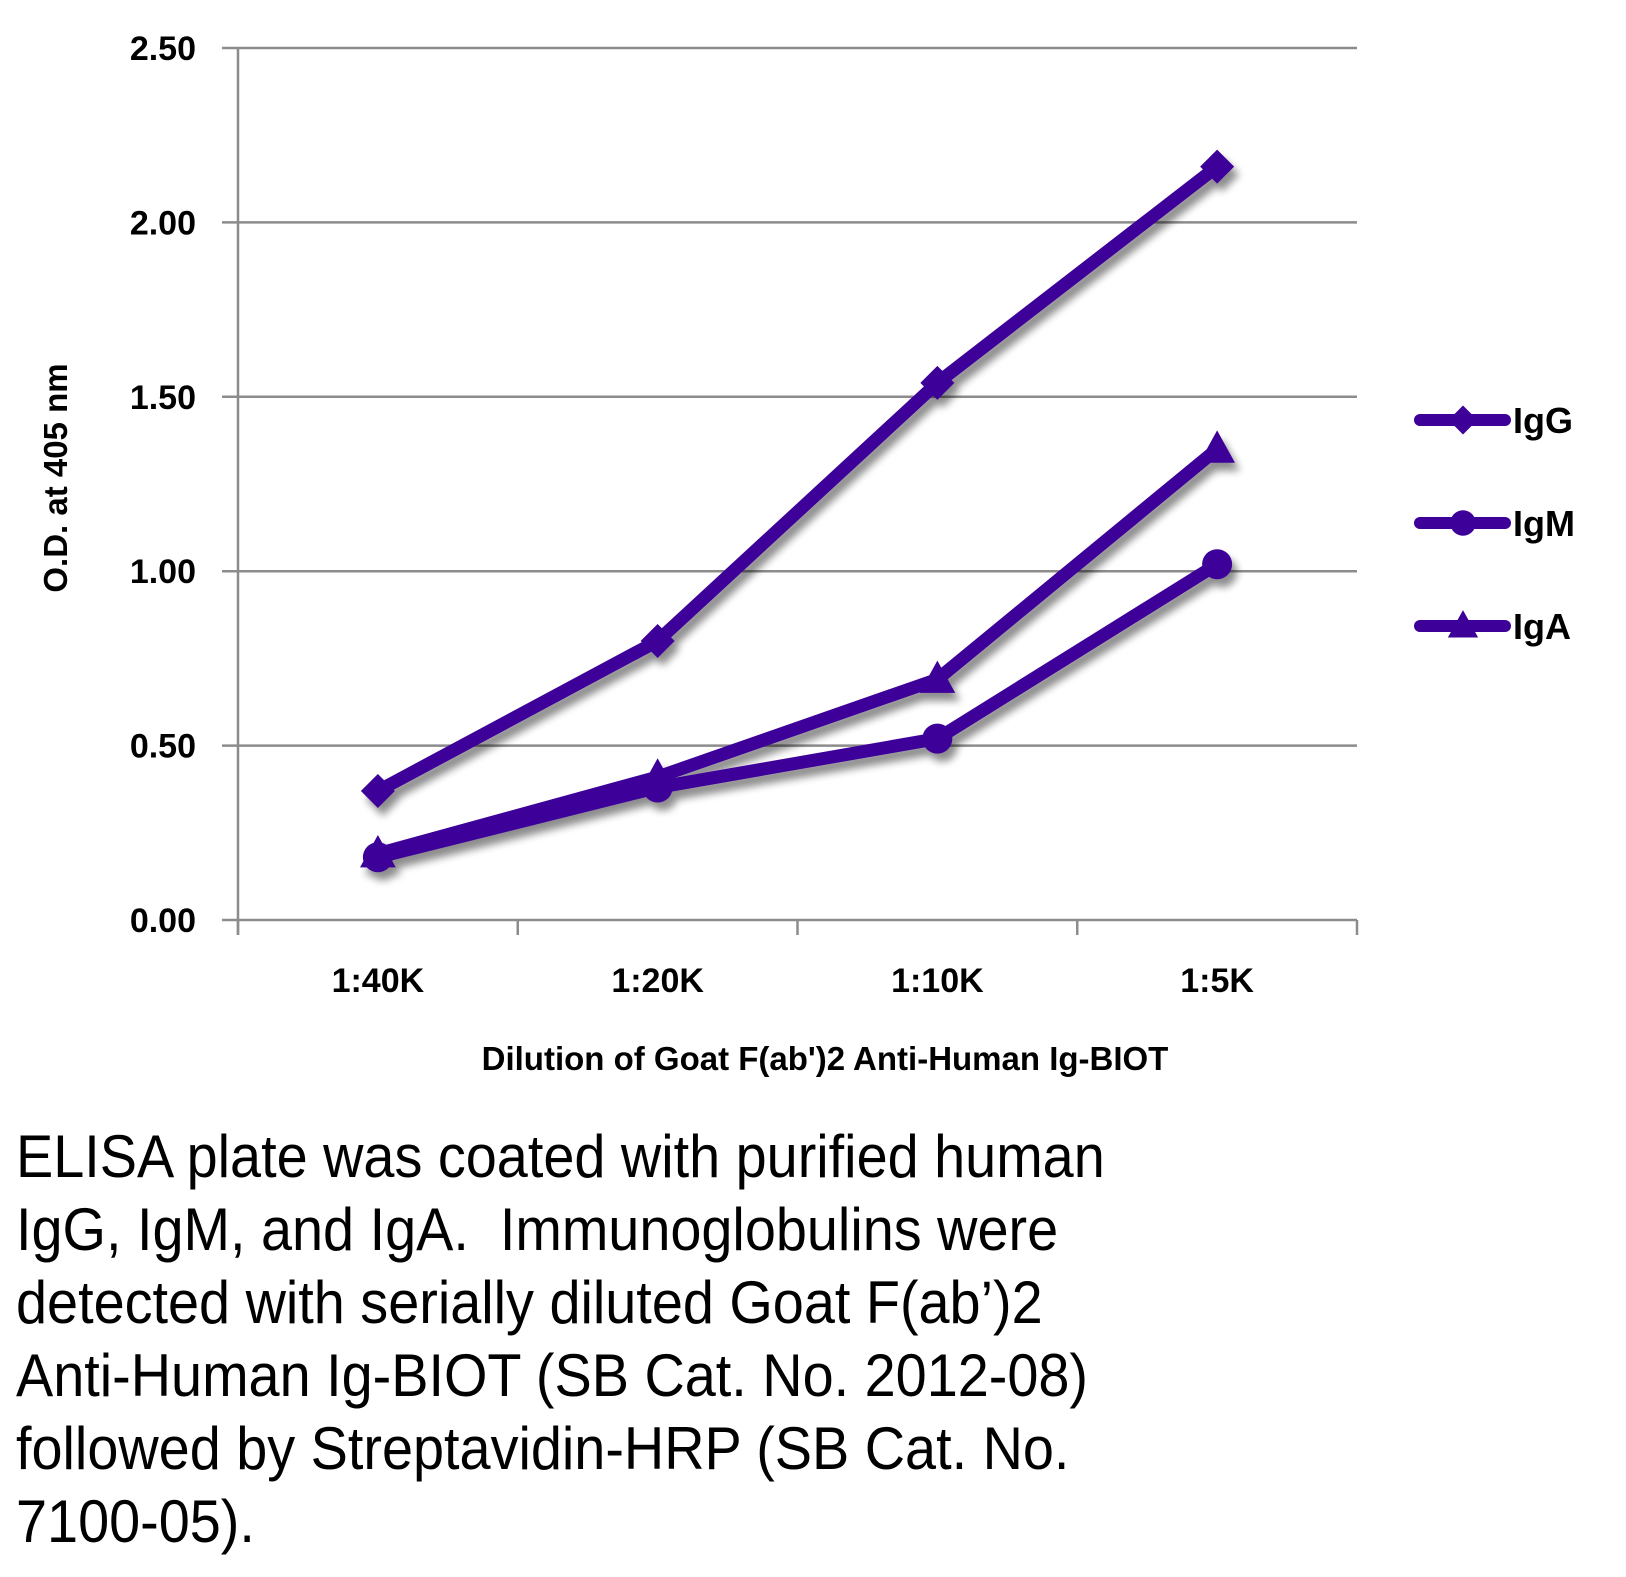 Image resolution: width=1626 pixels, height=1577 pixels. Describe the element at coordinates (793, 981) in the screenshot. I see `x-tick-labels: 1:40K 1:20K 1:10K 1:5K` at that location.